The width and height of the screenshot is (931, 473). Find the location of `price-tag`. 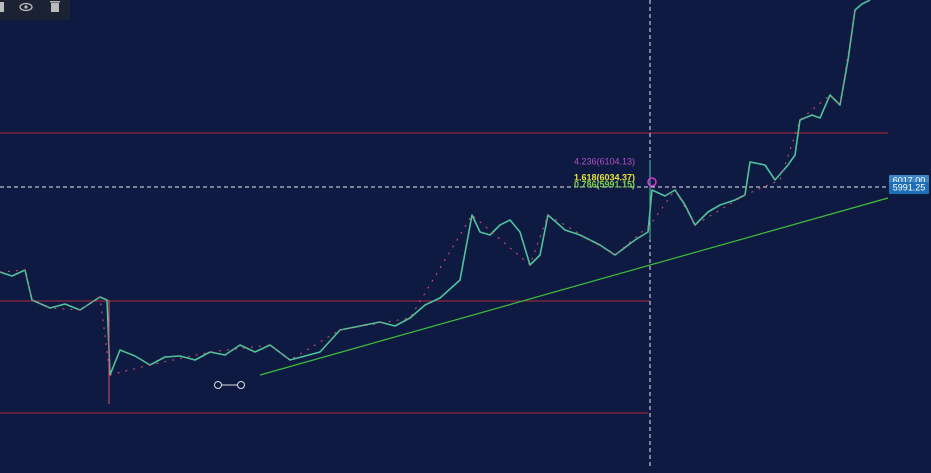

price-tag is located at coordinates (909, 188).